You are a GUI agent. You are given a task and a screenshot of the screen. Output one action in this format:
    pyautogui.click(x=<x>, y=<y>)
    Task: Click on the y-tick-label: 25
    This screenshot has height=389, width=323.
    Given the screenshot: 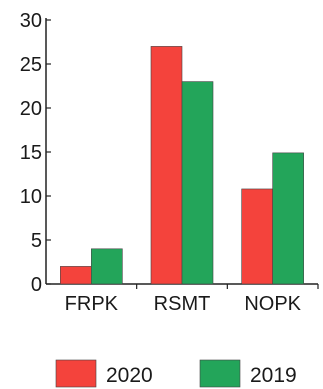 What is the action you would take?
    pyautogui.click(x=31, y=65)
    